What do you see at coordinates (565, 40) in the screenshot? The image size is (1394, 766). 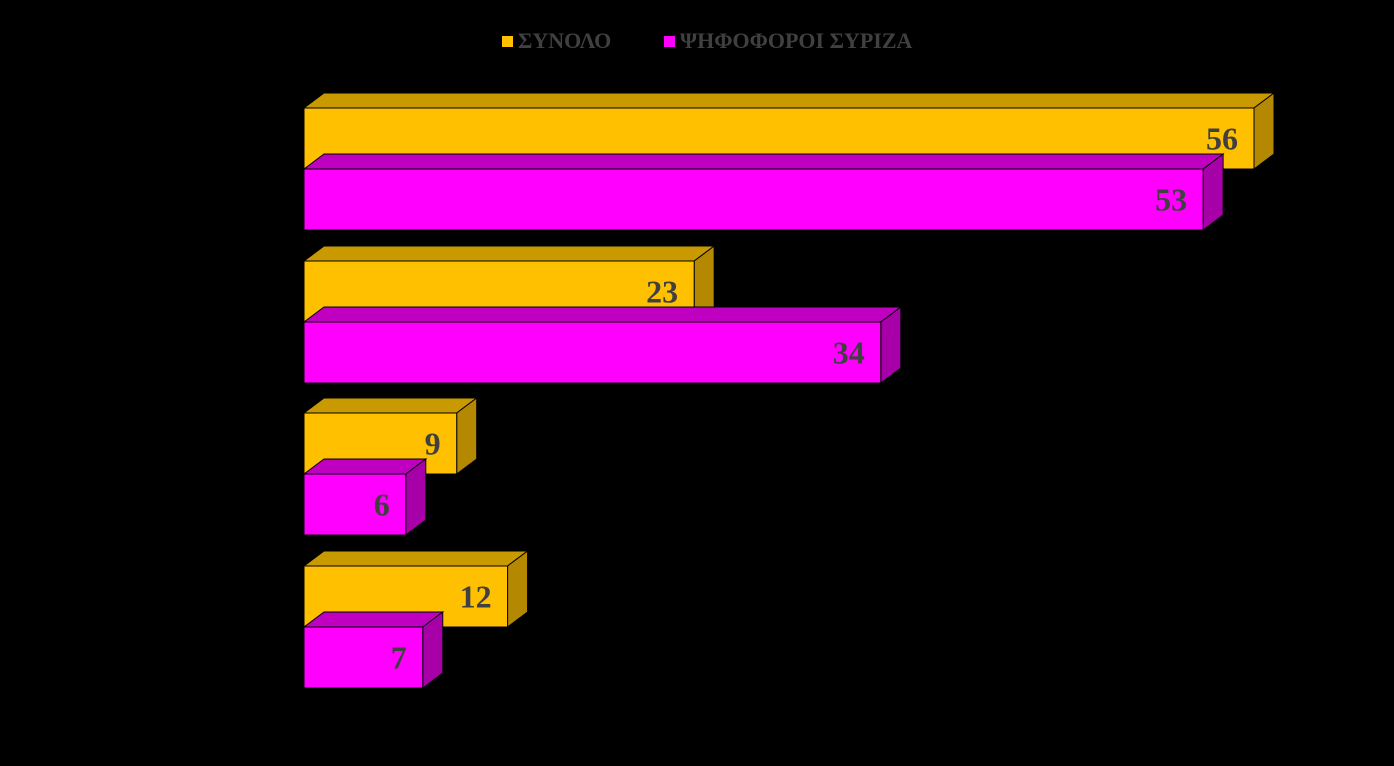 I see `legend-label-total: ΣΥΝΟΛΟ` at bounding box center [565, 40].